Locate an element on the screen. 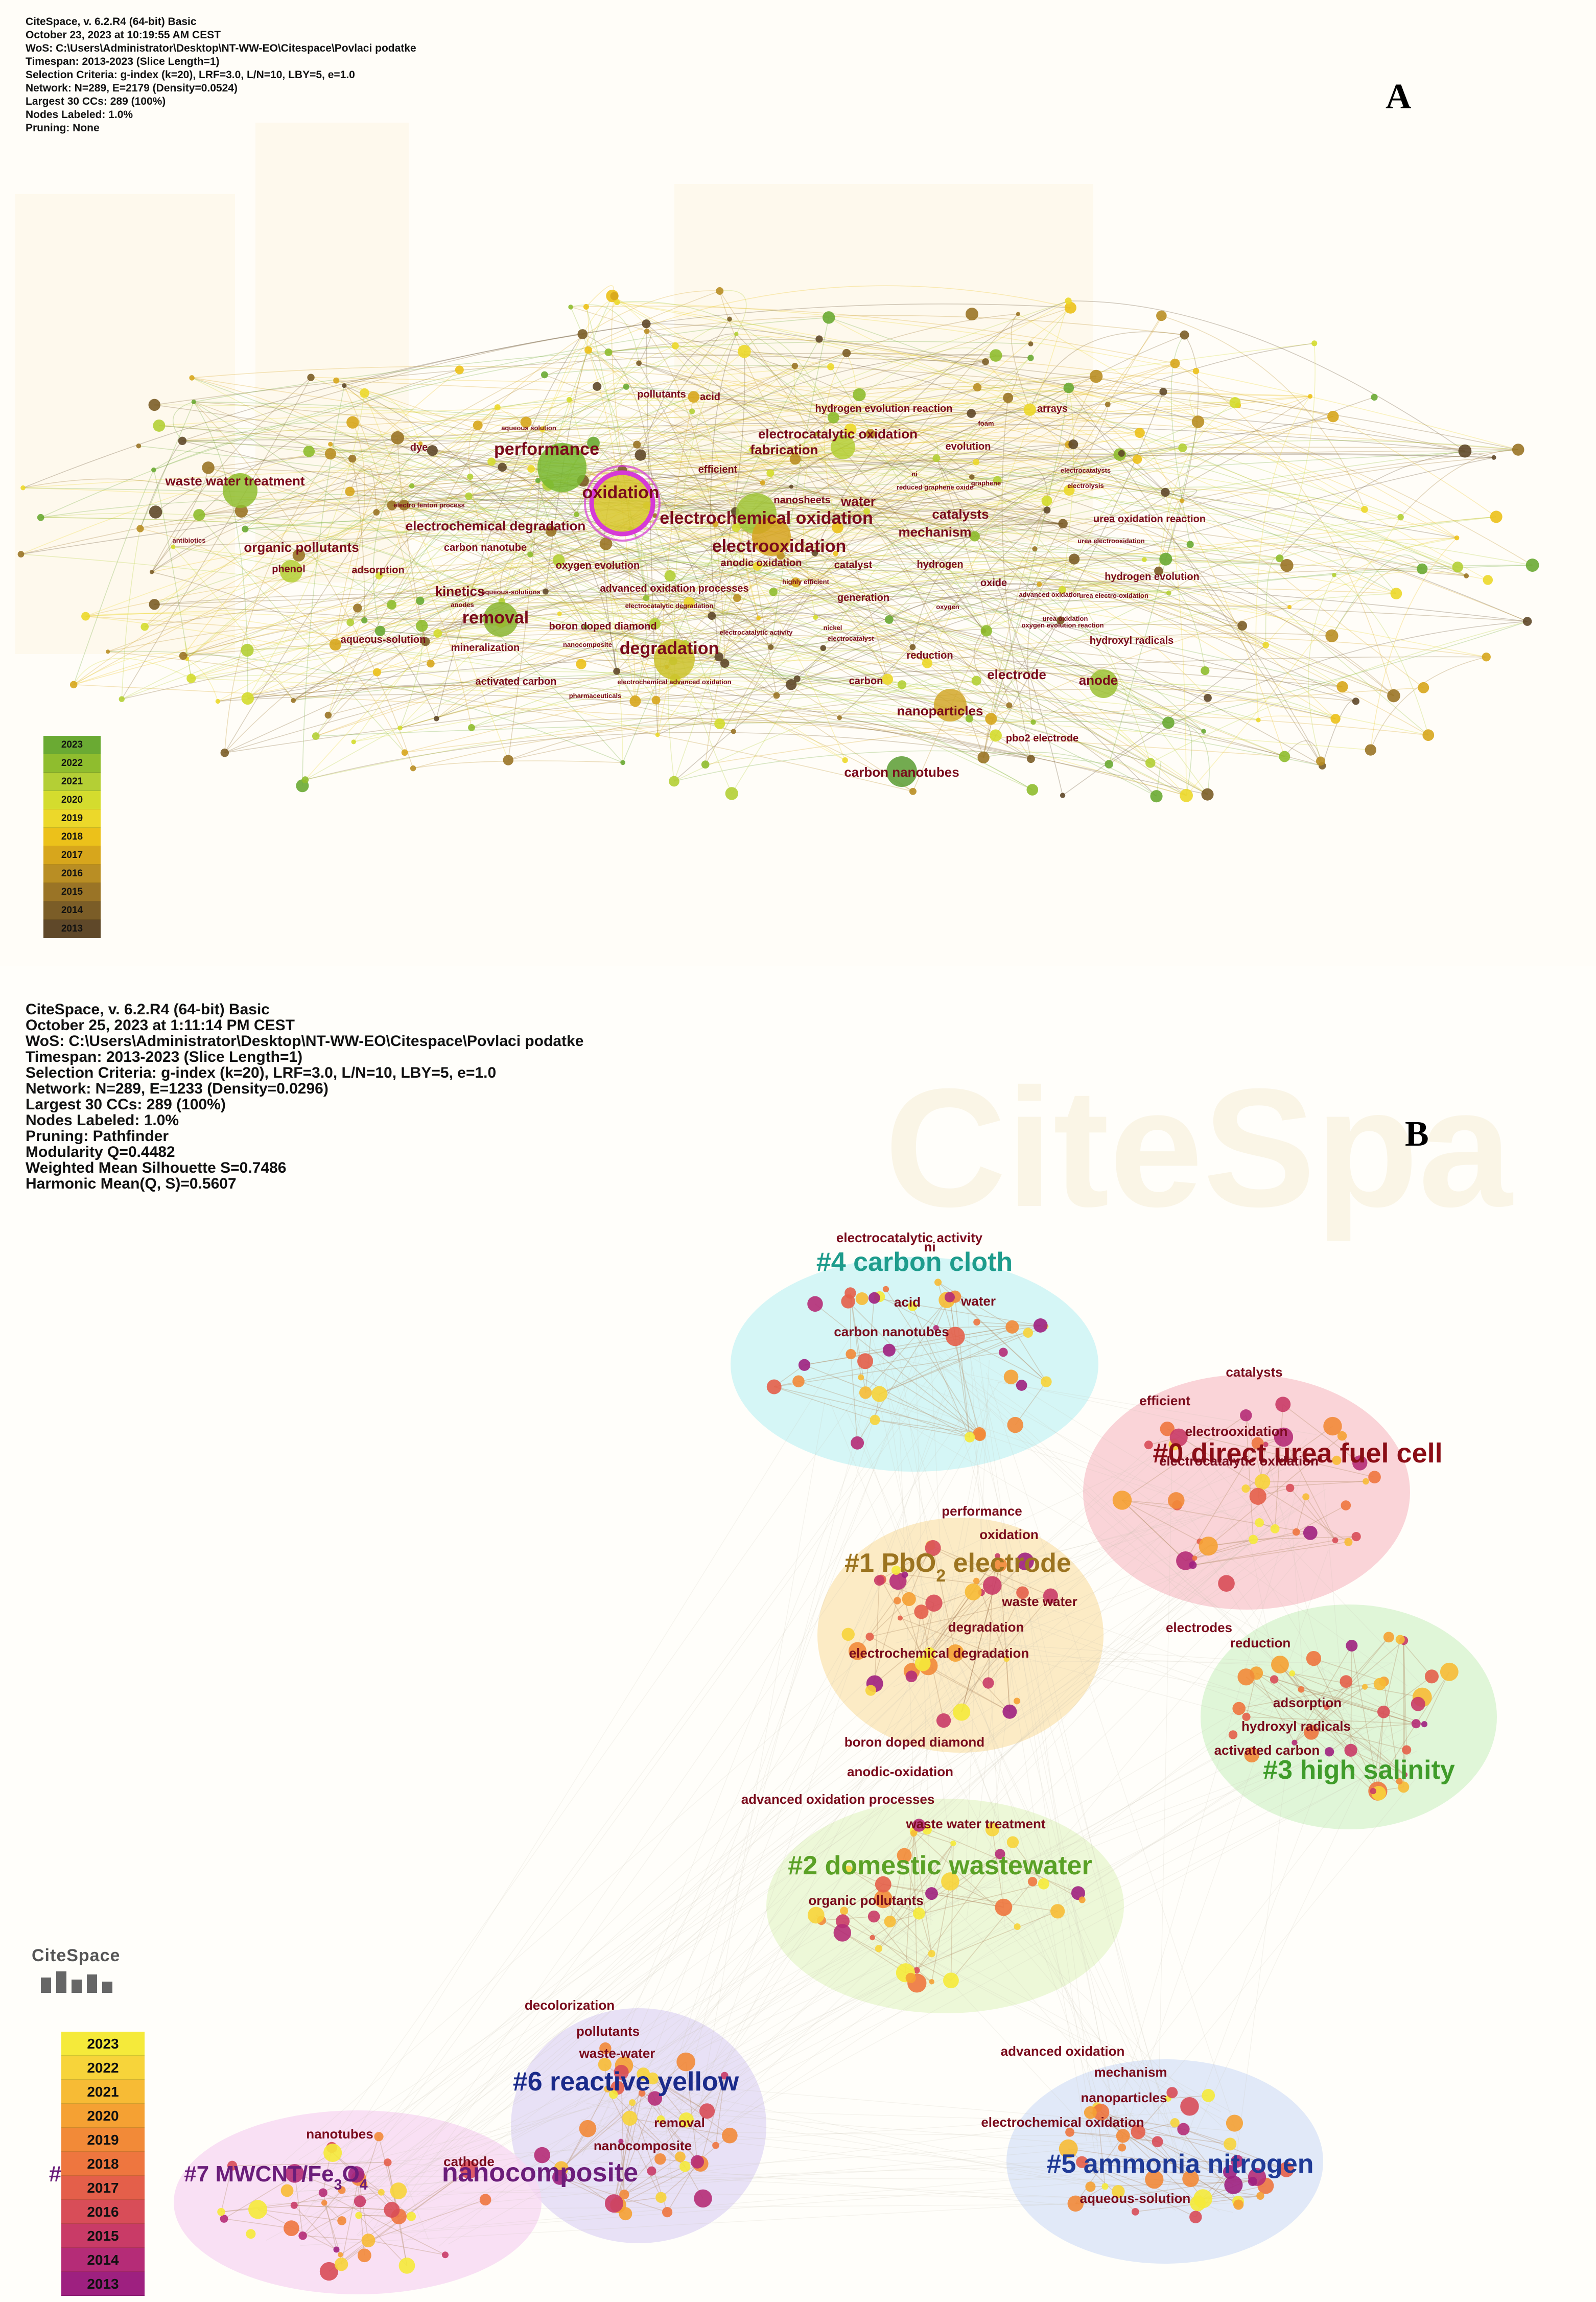  keyword-label: phenol is located at coordinates (289, 569).